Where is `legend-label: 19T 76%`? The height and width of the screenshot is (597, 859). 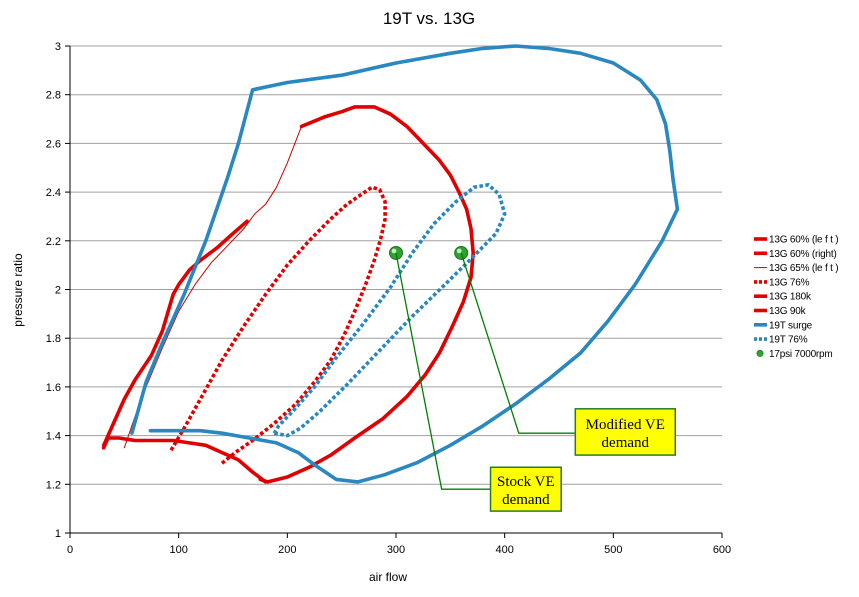 legend-label: 19T 76% is located at coordinates (788, 340).